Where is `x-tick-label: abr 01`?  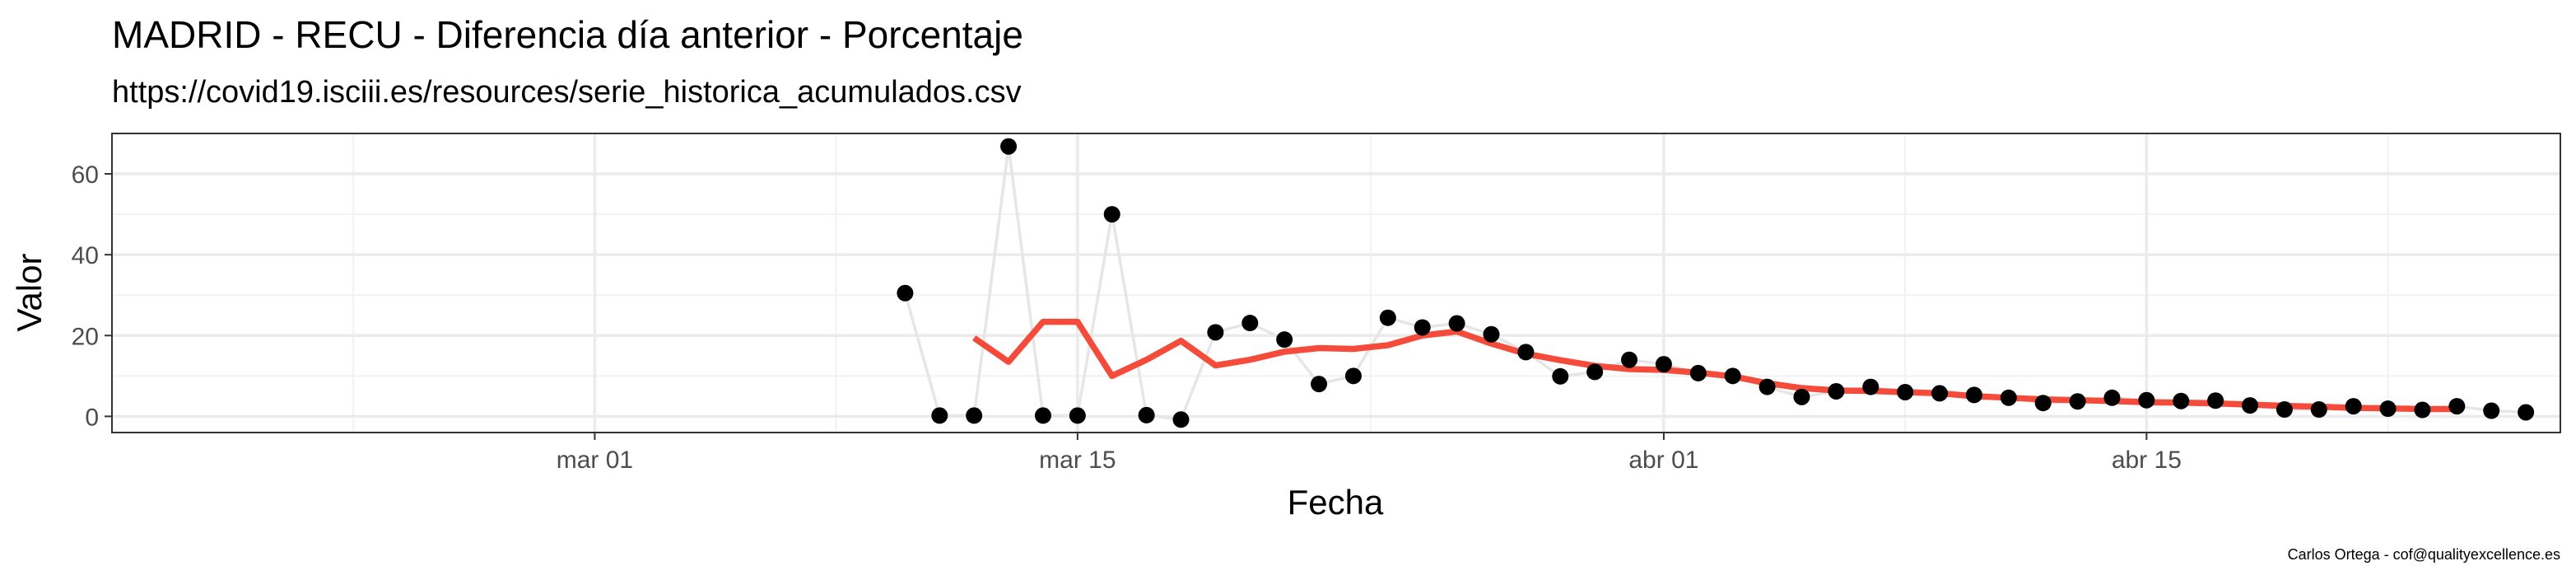 x-tick-label: abr 01 is located at coordinates (1663, 460).